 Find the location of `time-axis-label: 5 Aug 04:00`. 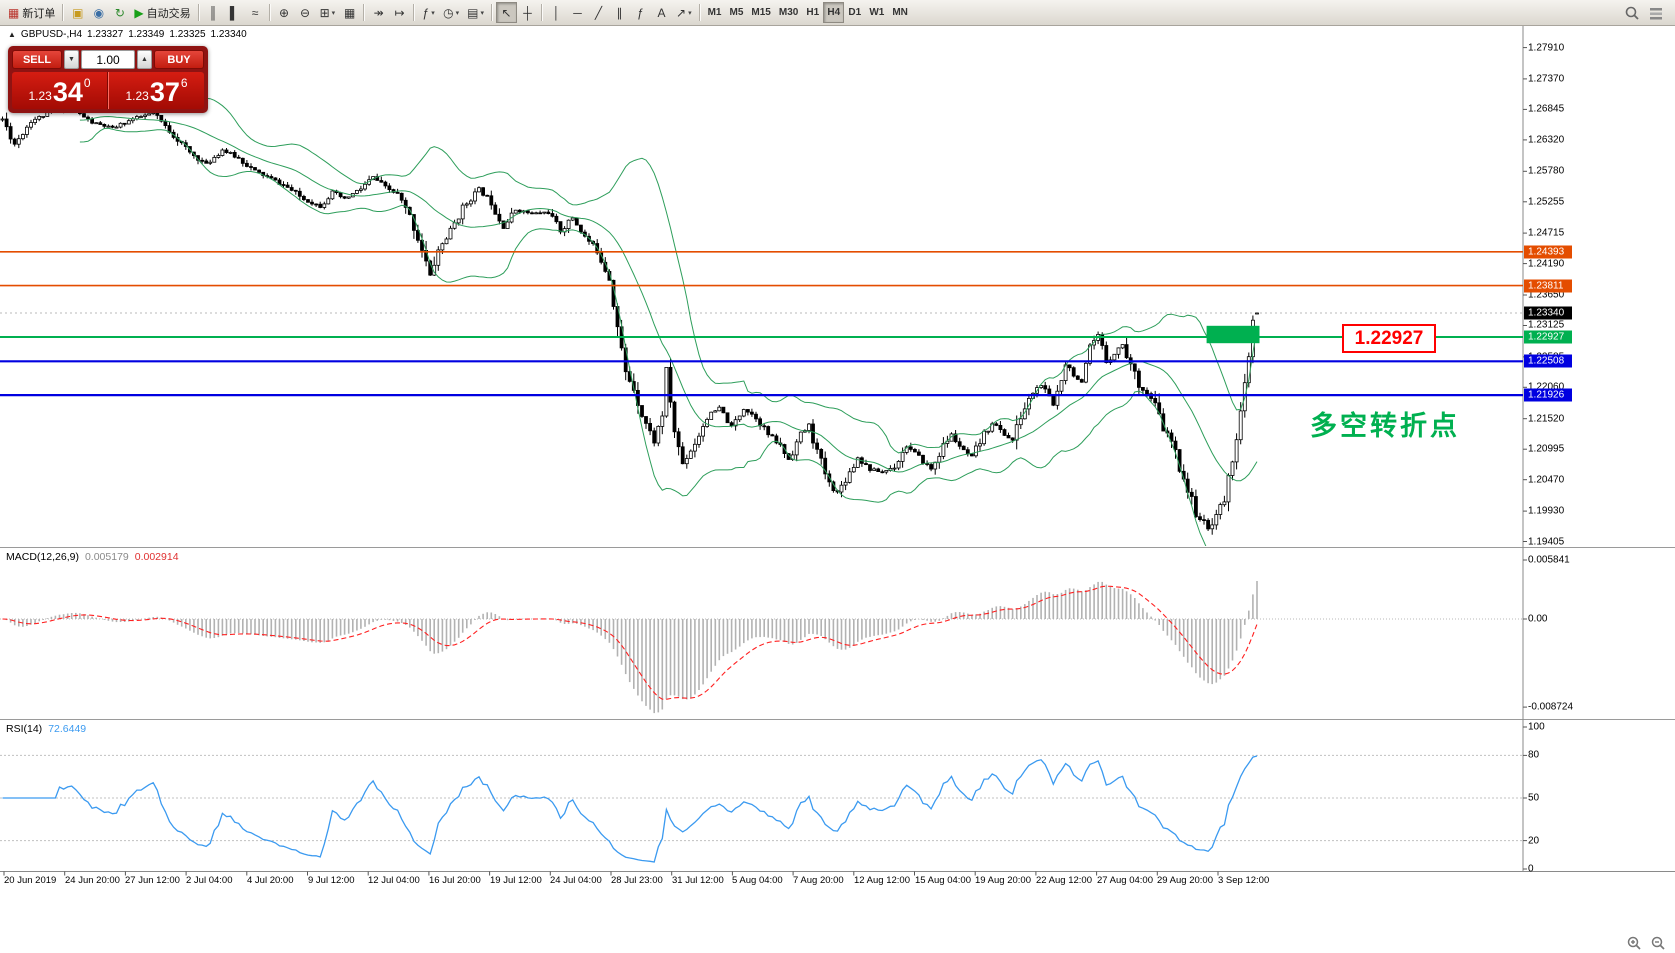

time-axis-label: 5 Aug 04:00 is located at coordinates (757, 880).